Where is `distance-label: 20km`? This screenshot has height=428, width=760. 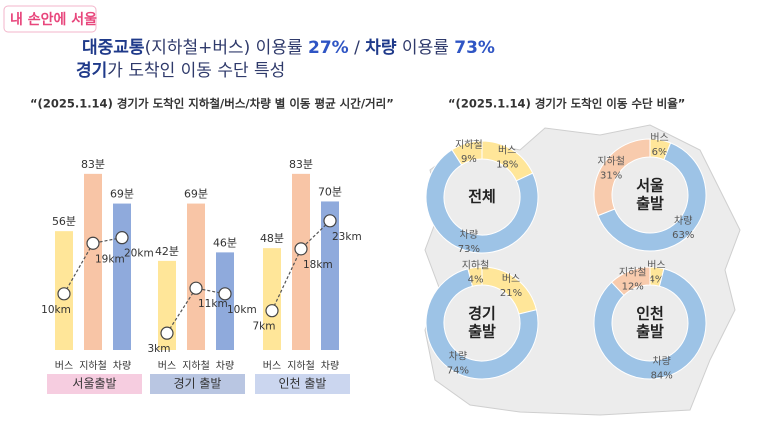
distance-label: 20km is located at coordinates (139, 254).